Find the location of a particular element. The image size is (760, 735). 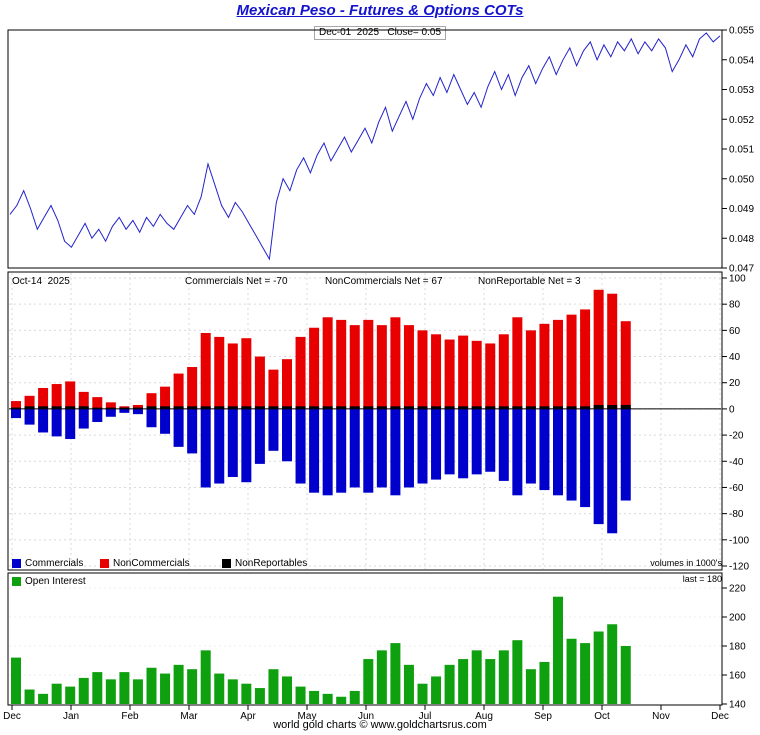

x-axis-month-label: Oct is located at coordinates (602, 716).